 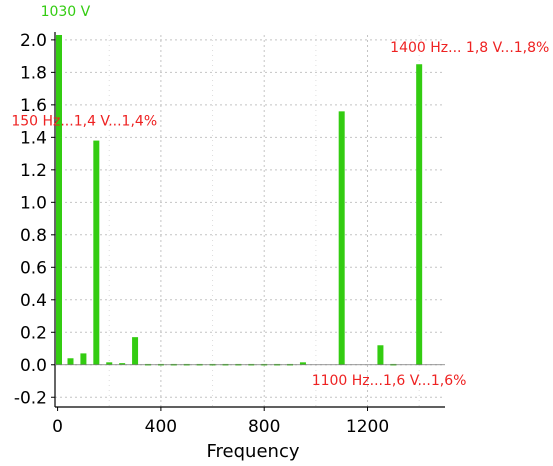 What do you see at coordinates (253, 451) in the screenshot?
I see `x-axis-label: Frequency` at bounding box center [253, 451].